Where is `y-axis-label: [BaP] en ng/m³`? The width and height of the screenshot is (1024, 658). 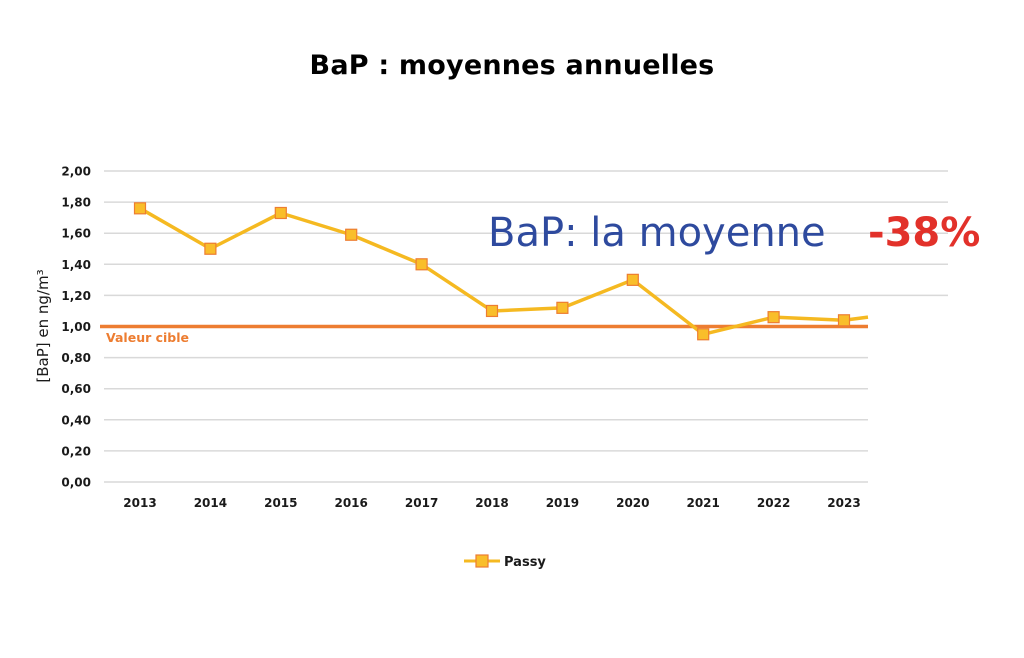 y-axis-label: [BaP] en ng/m³ is located at coordinates (43, 325).